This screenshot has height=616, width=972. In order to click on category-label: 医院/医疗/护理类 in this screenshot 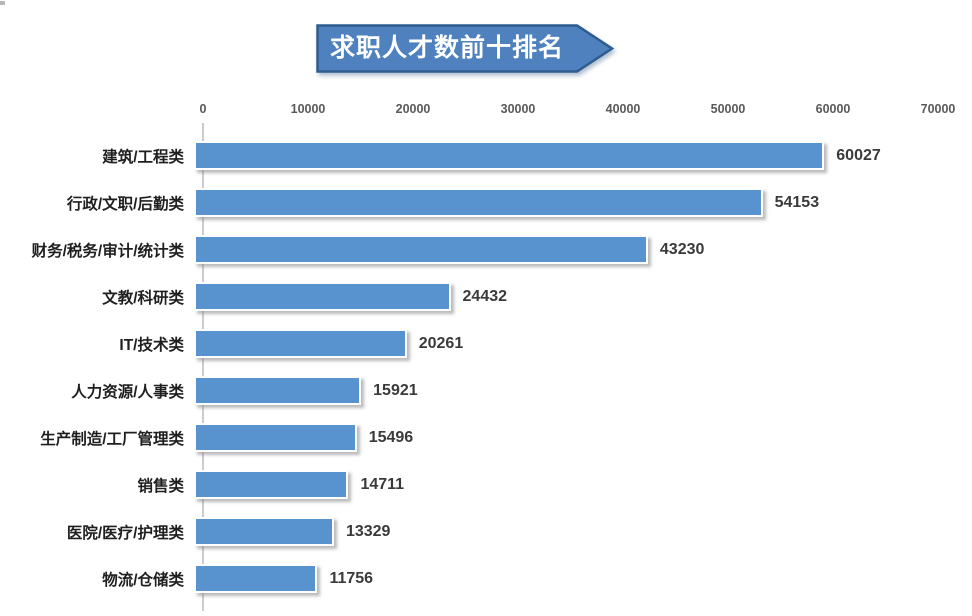, I will do `click(125, 533)`.